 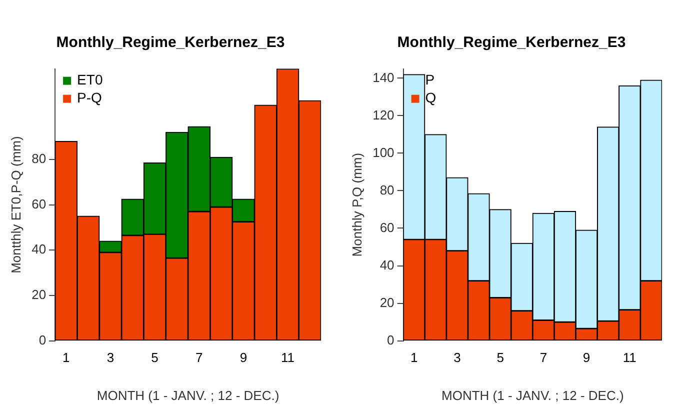 I want to click on legend-label: ET0, so click(x=90, y=80).